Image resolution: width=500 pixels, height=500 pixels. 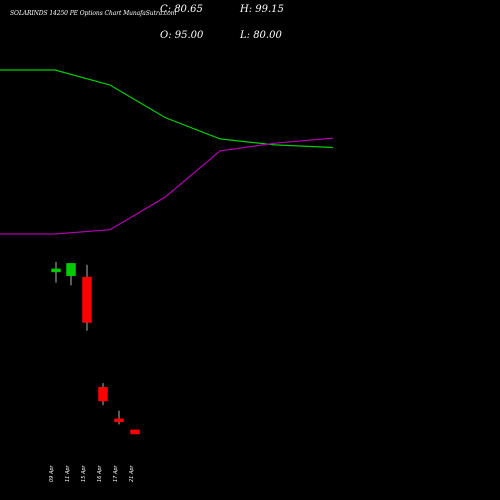 I want to click on candle-17-apr, so click(x=103, y=394).